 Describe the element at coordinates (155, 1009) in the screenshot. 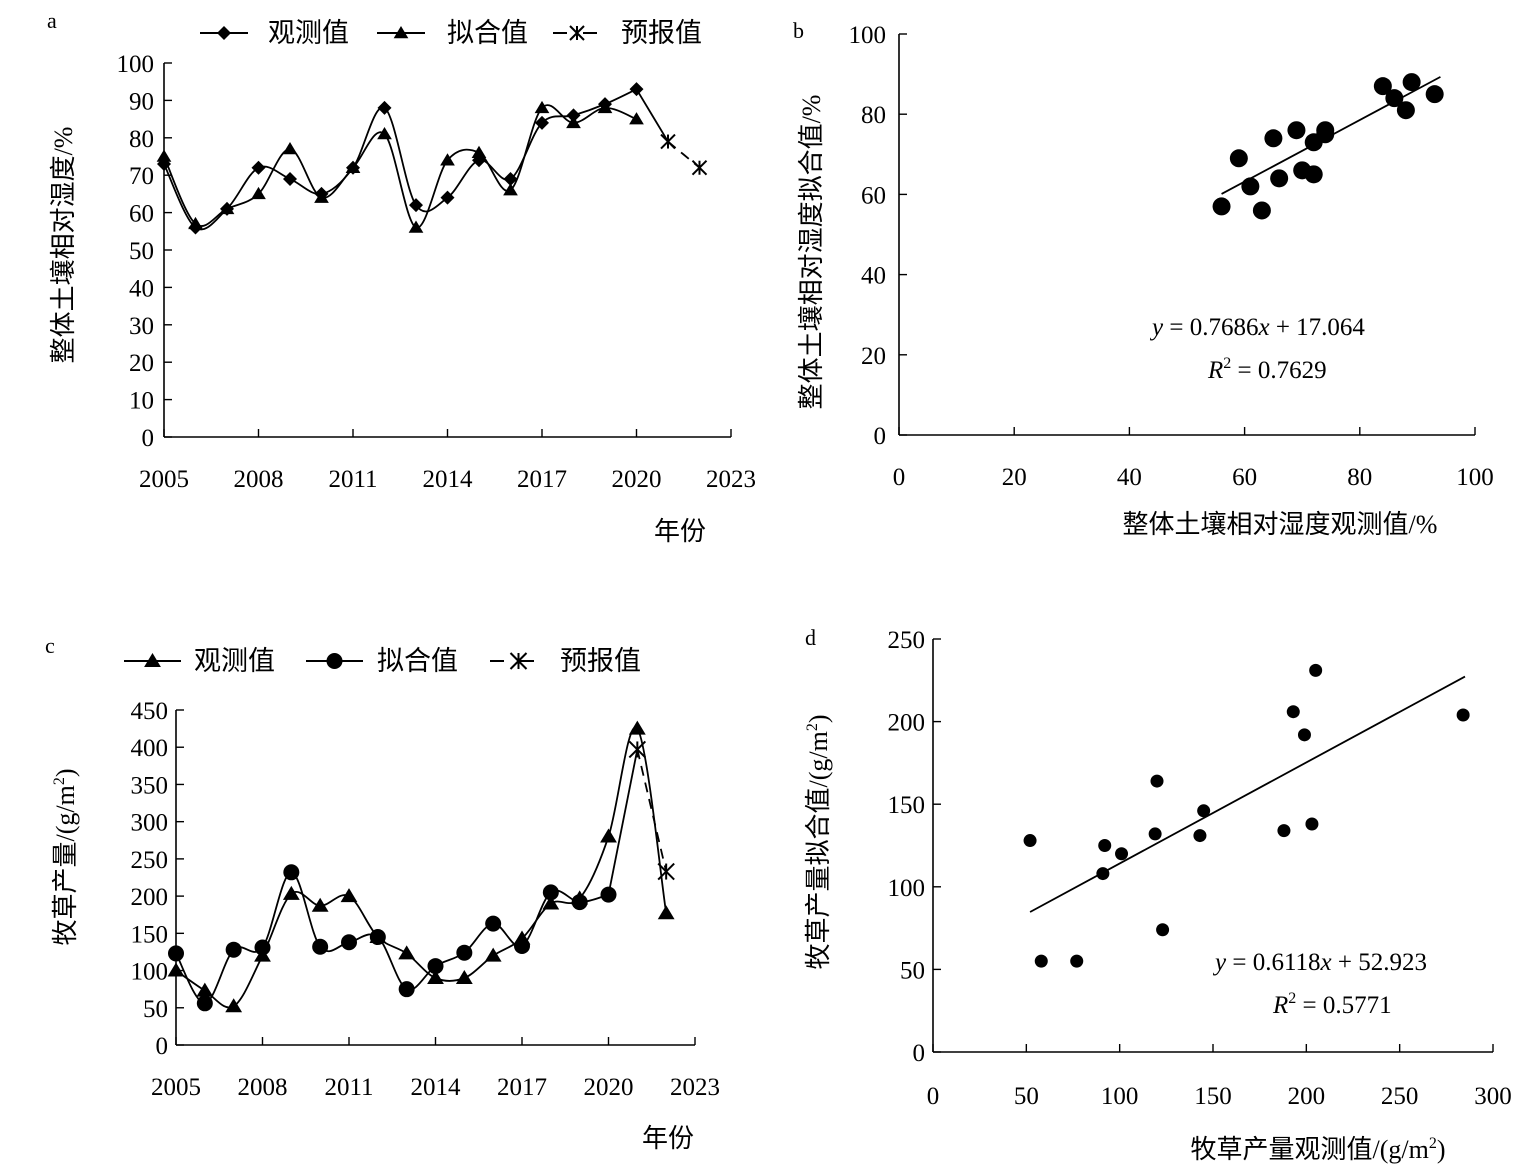

I see `panel-c-y-tick-label-1: 50` at that location.